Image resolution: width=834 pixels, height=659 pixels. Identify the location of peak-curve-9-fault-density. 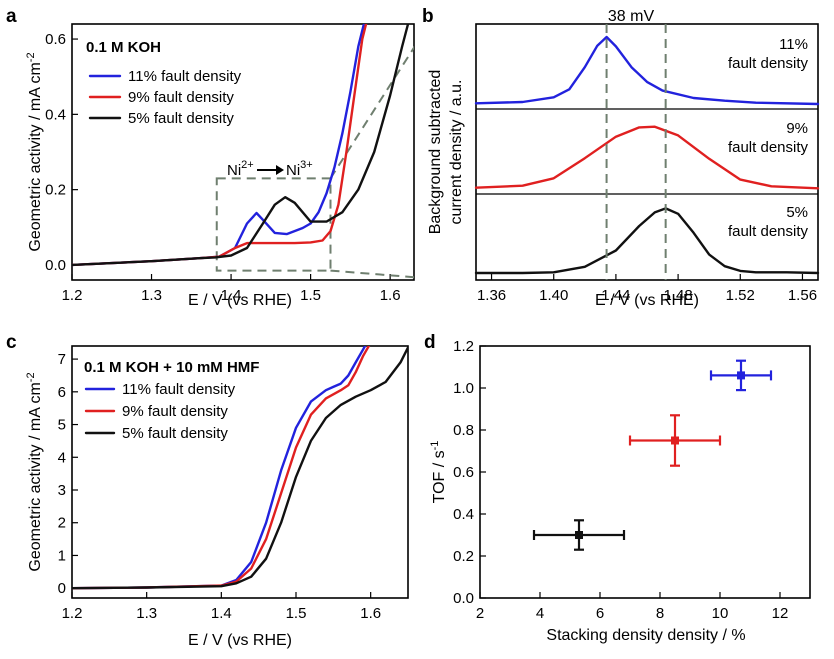
(647, 157).